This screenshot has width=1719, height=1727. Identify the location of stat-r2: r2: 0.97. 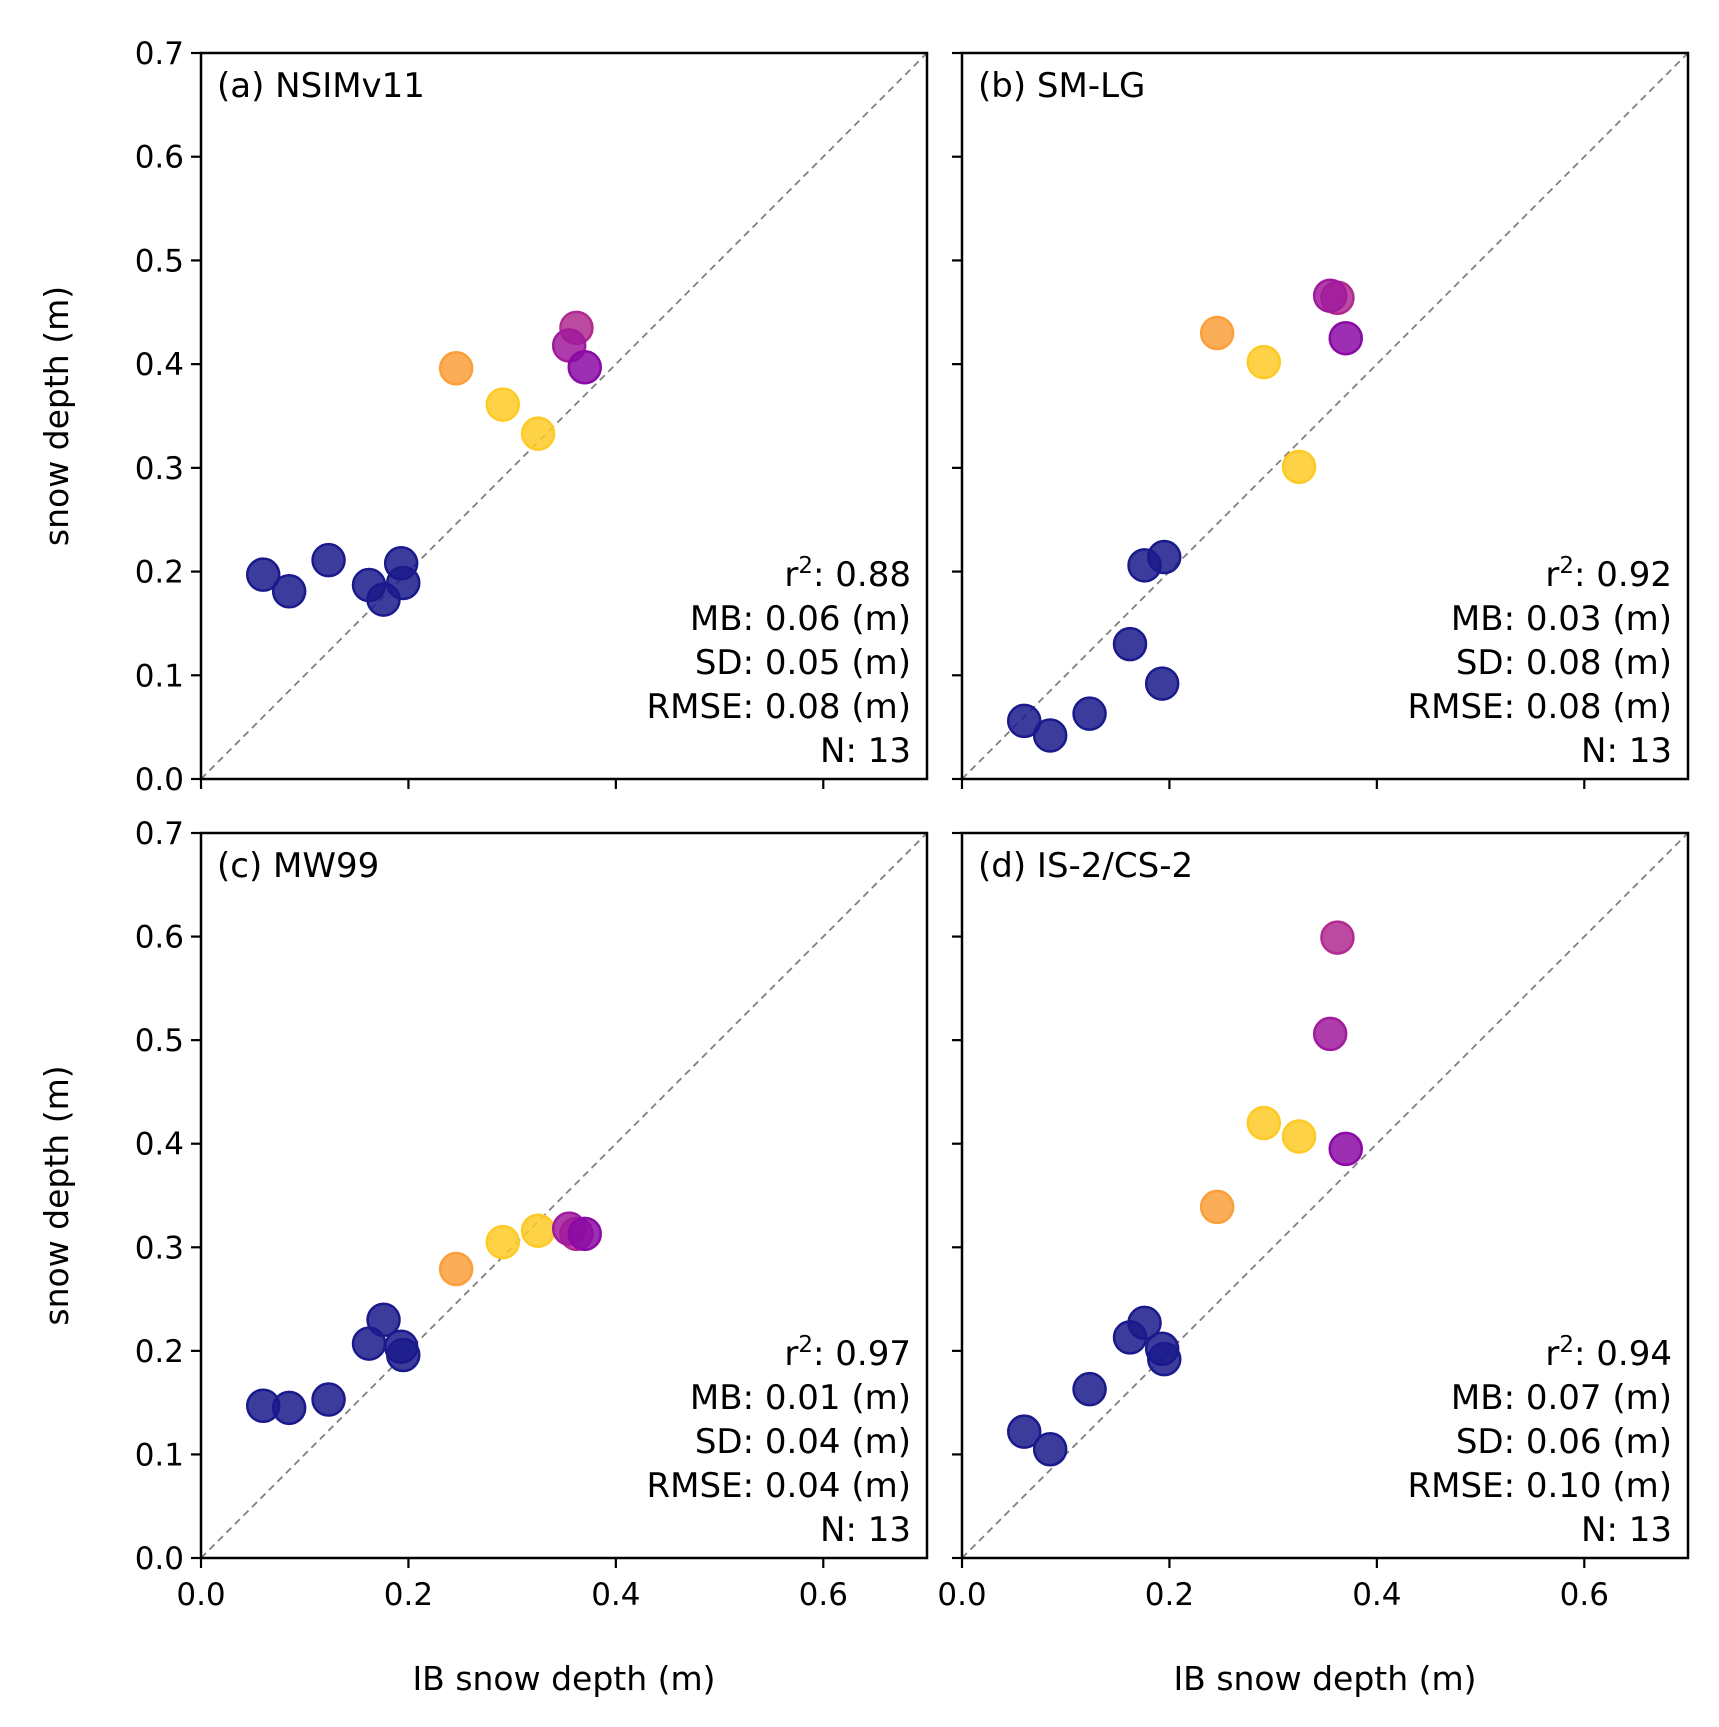
(847, 1353).